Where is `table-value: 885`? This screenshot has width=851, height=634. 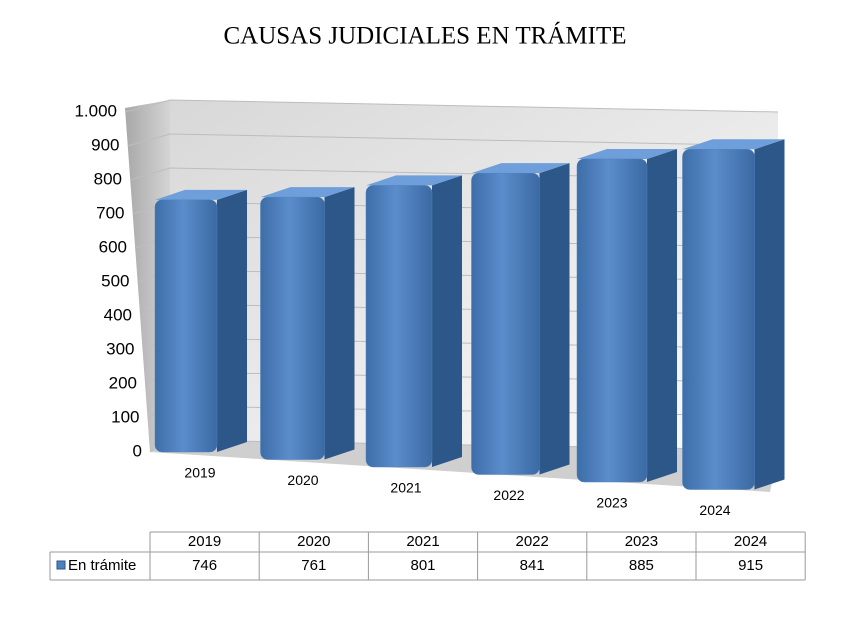
table-value: 885 is located at coordinates (641, 565).